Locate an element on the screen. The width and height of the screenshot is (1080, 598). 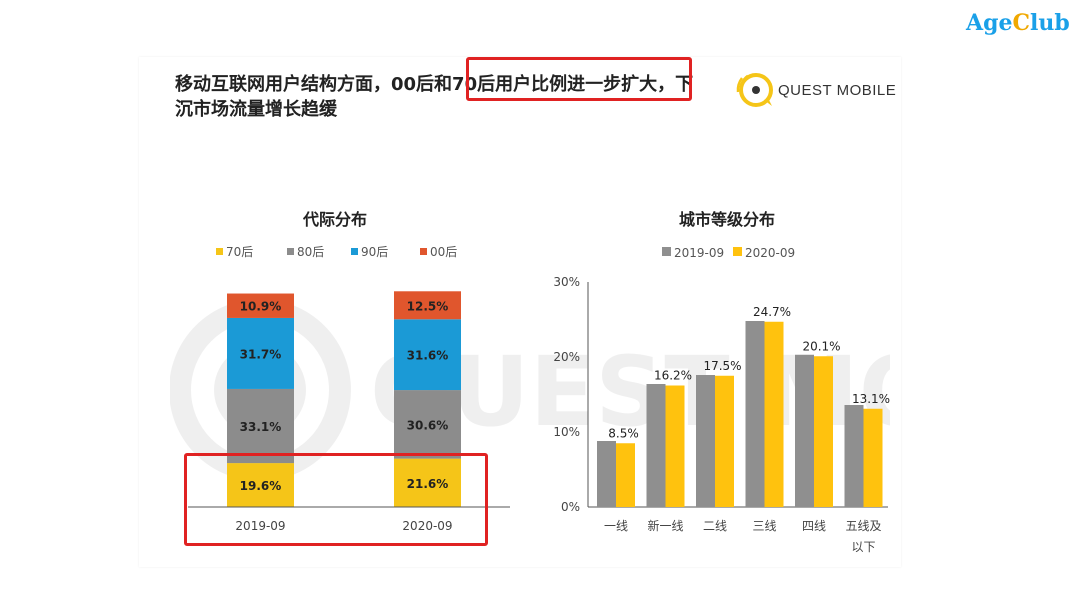
bar-label-2020-09-2: 31.6% is located at coordinates (428, 356).